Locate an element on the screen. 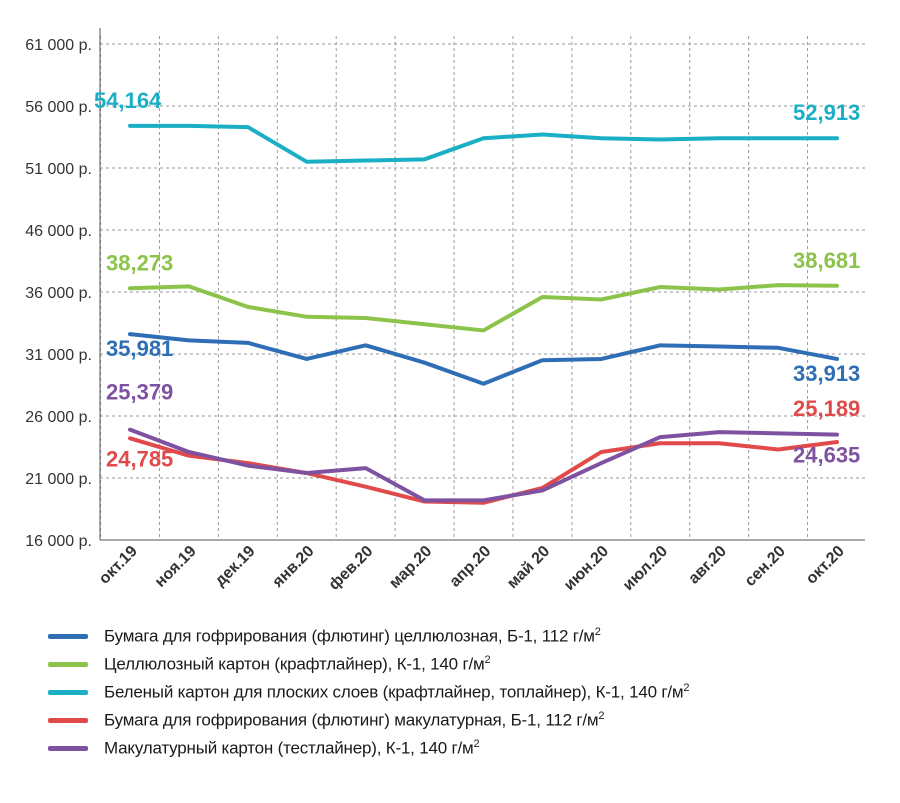 Image resolution: width=900 pixels, height=803 pixels. x-tick-label: ноя.19 is located at coordinates (176, 567).